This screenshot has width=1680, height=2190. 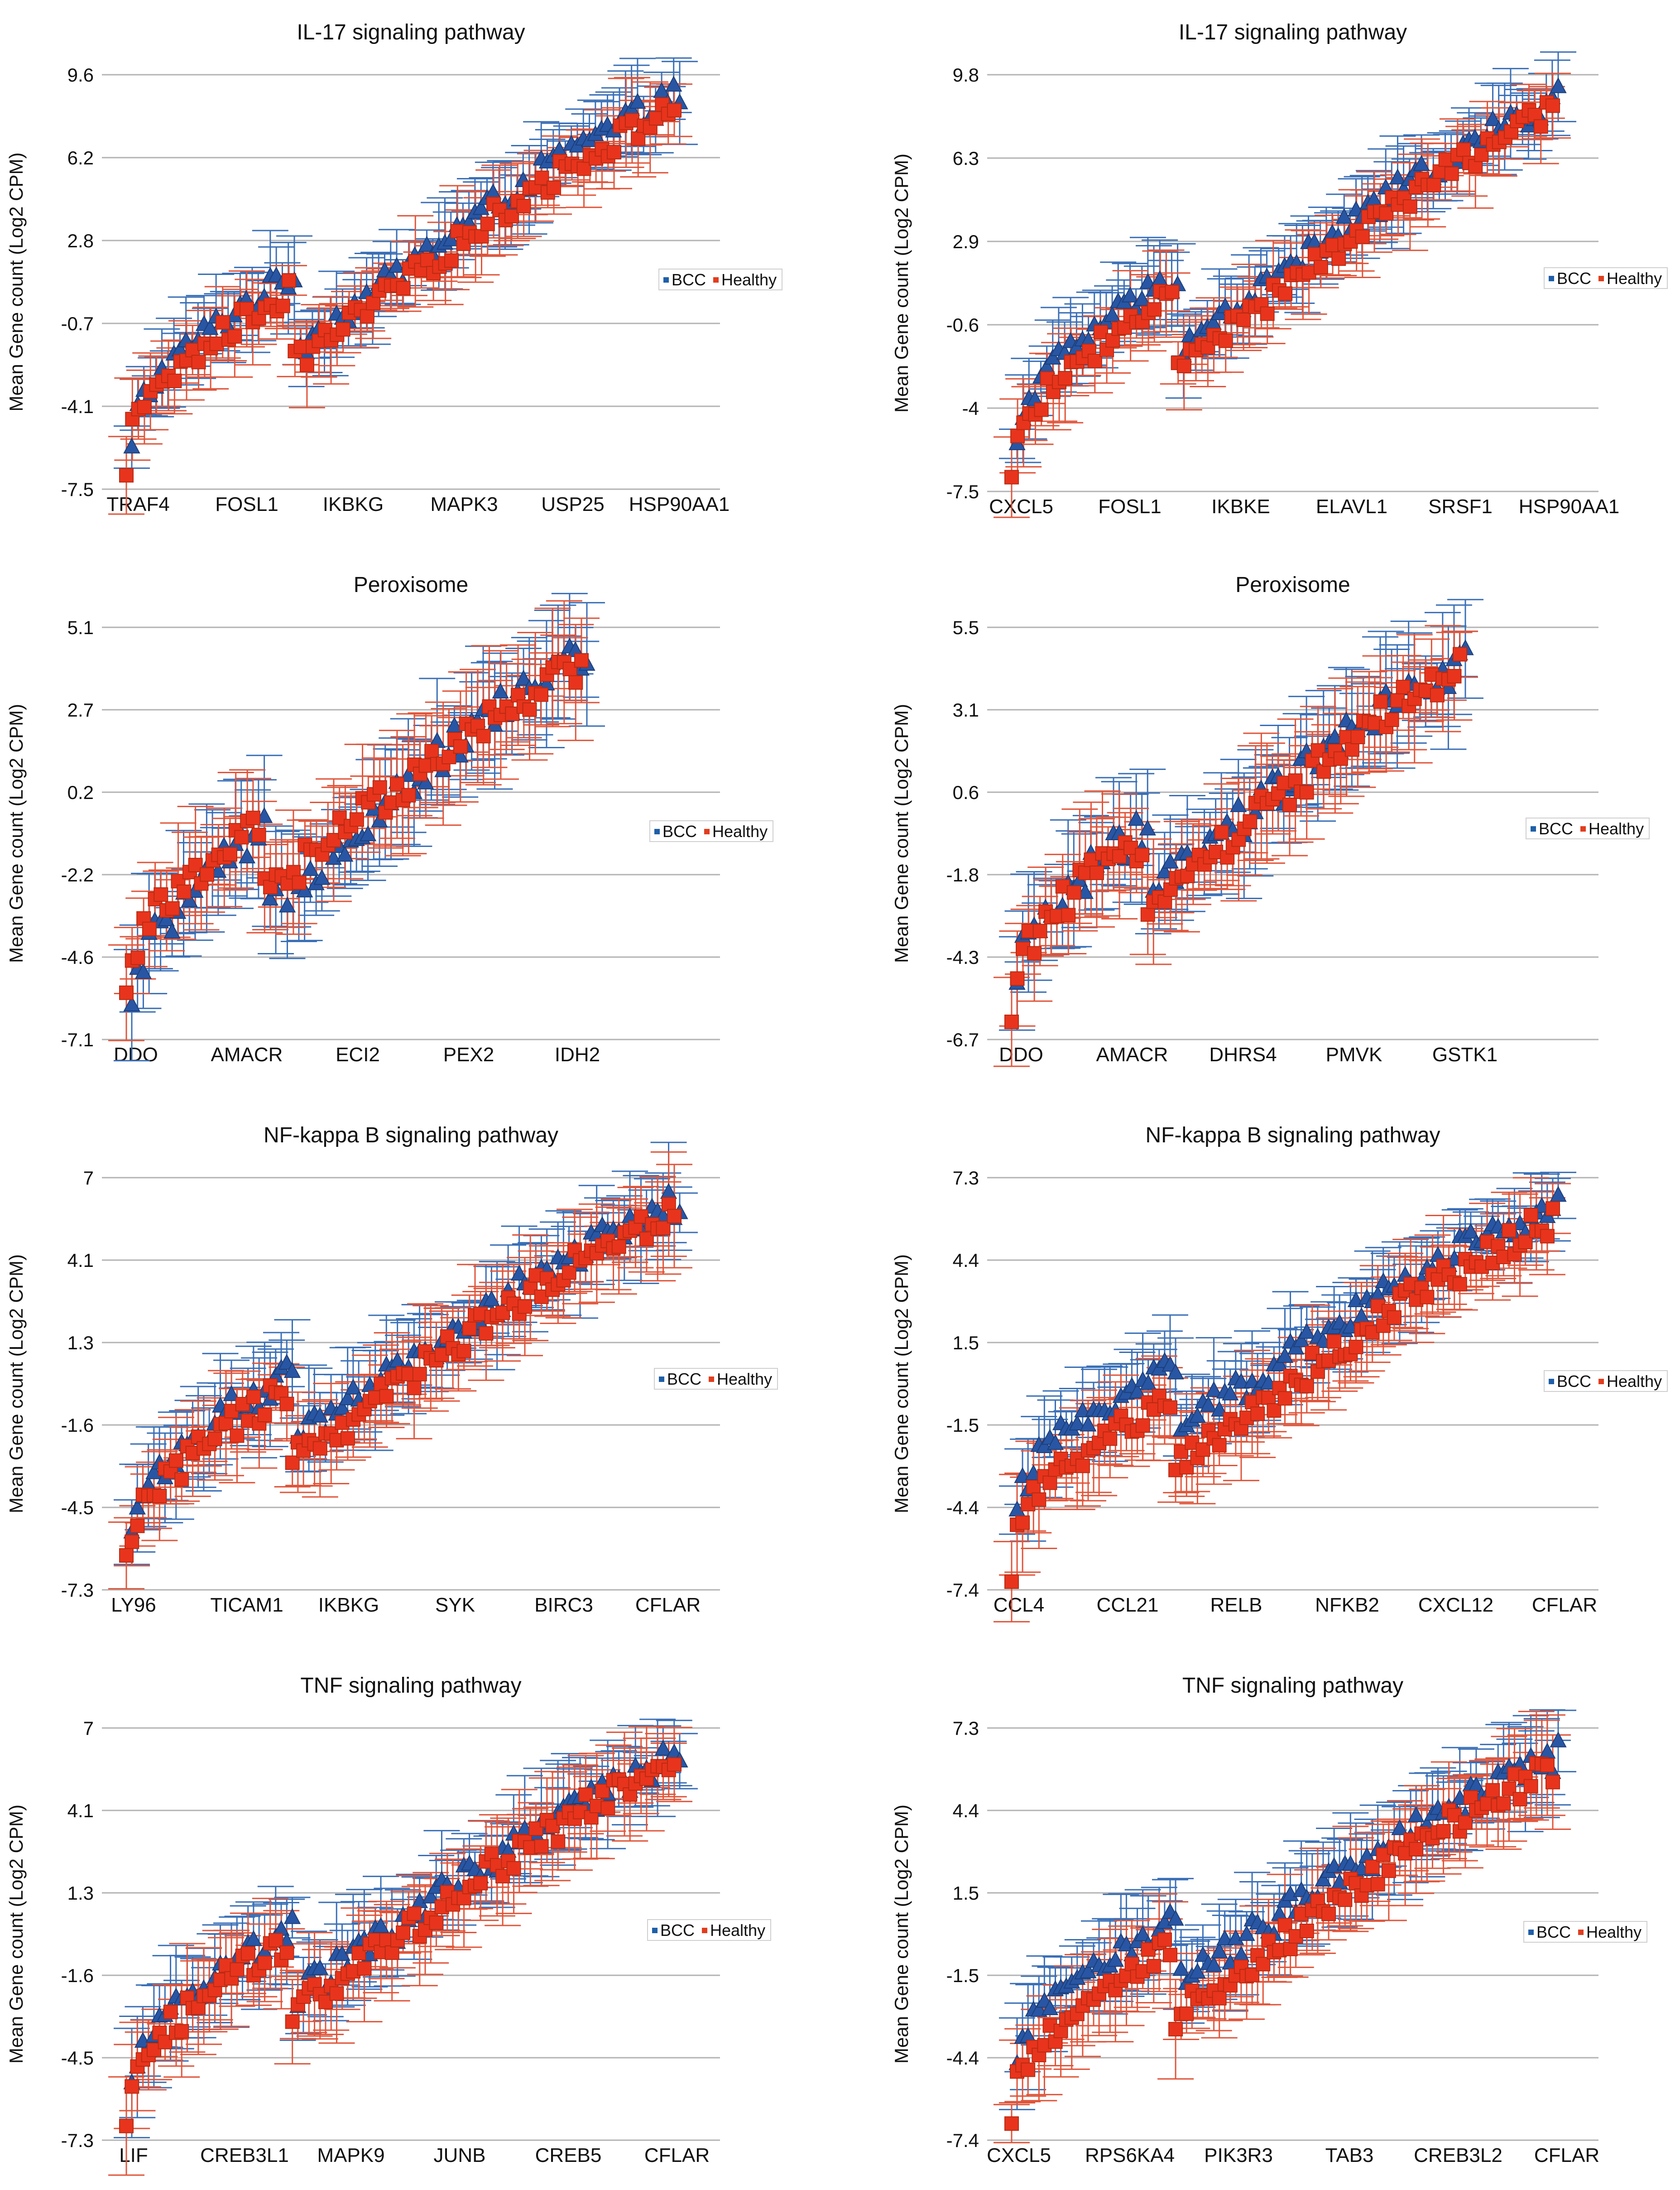 What do you see at coordinates (966, 1260) in the screenshot?
I see `y-tick-label: 4.4` at bounding box center [966, 1260].